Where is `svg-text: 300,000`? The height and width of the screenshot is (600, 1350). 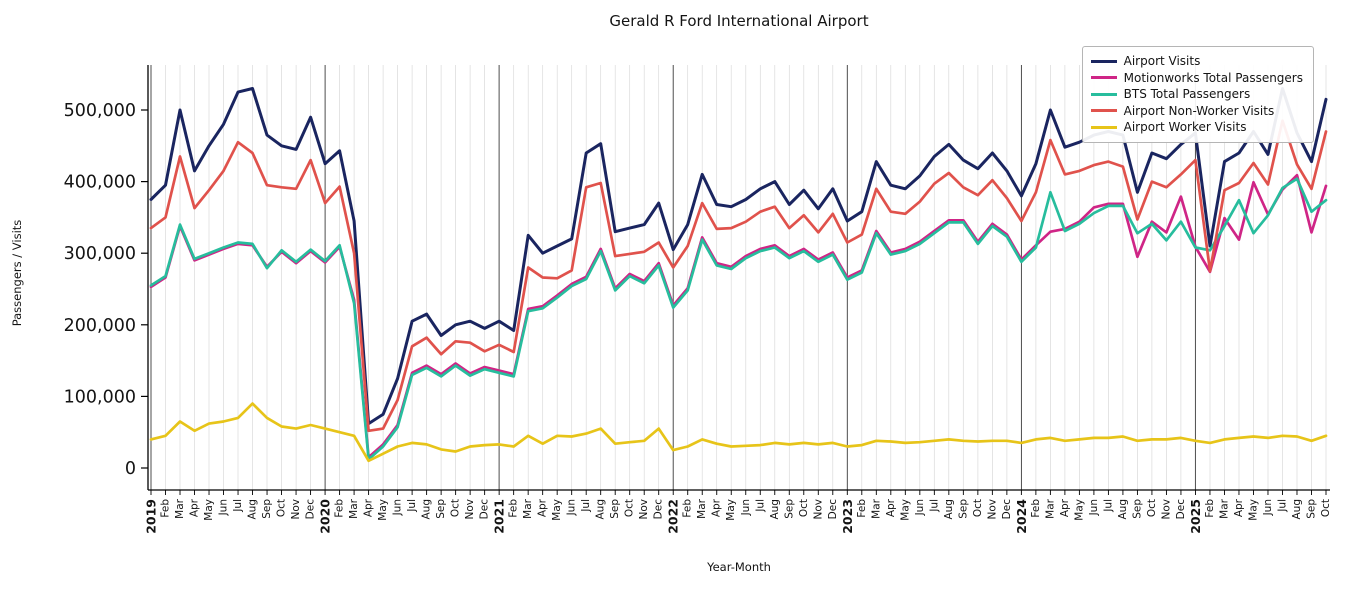
svg-text: 300,000 is located at coordinates (100, 254).